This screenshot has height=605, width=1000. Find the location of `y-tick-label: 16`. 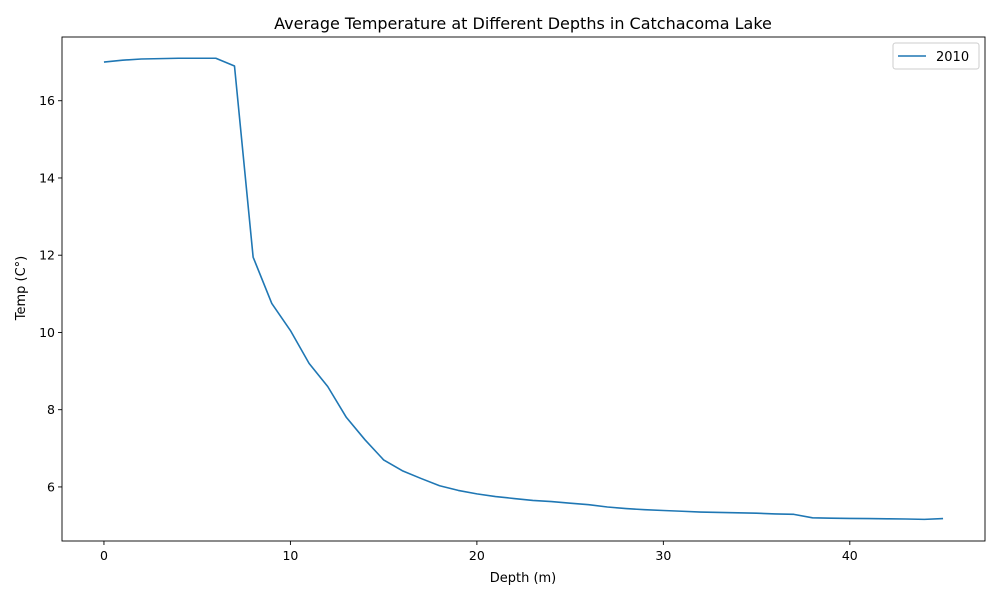

y-tick-label: 16 is located at coordinates (47, 100).